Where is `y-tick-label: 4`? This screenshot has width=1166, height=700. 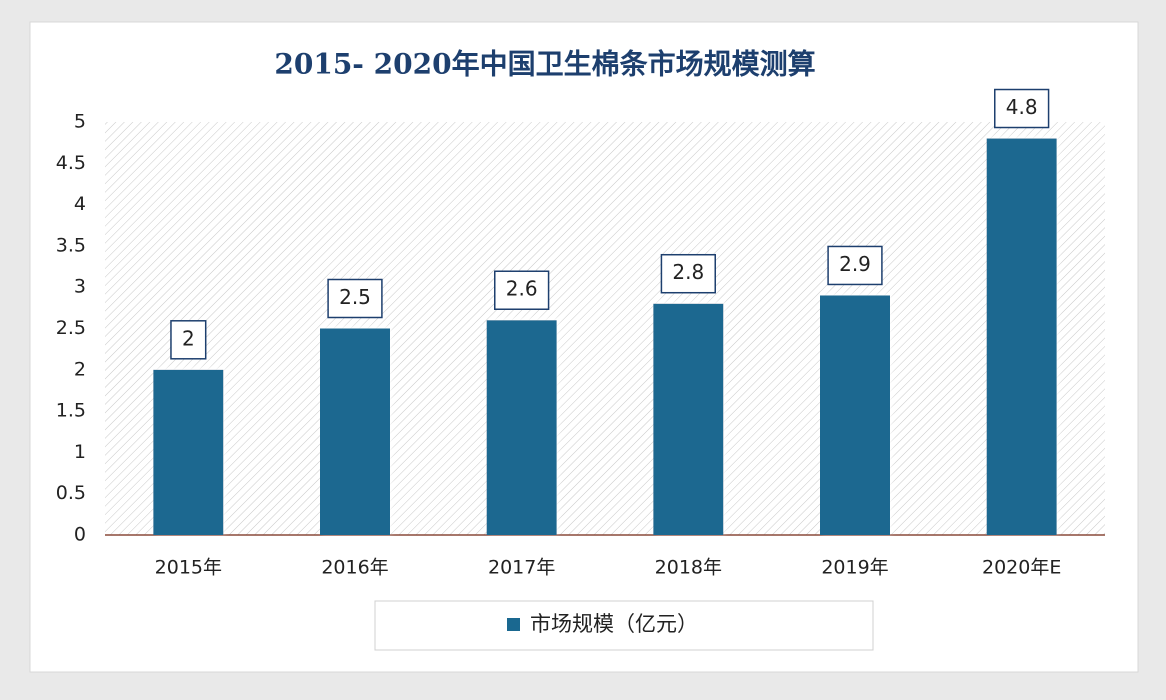
y-tick-label: 4 is located at coordinates (80, 204).